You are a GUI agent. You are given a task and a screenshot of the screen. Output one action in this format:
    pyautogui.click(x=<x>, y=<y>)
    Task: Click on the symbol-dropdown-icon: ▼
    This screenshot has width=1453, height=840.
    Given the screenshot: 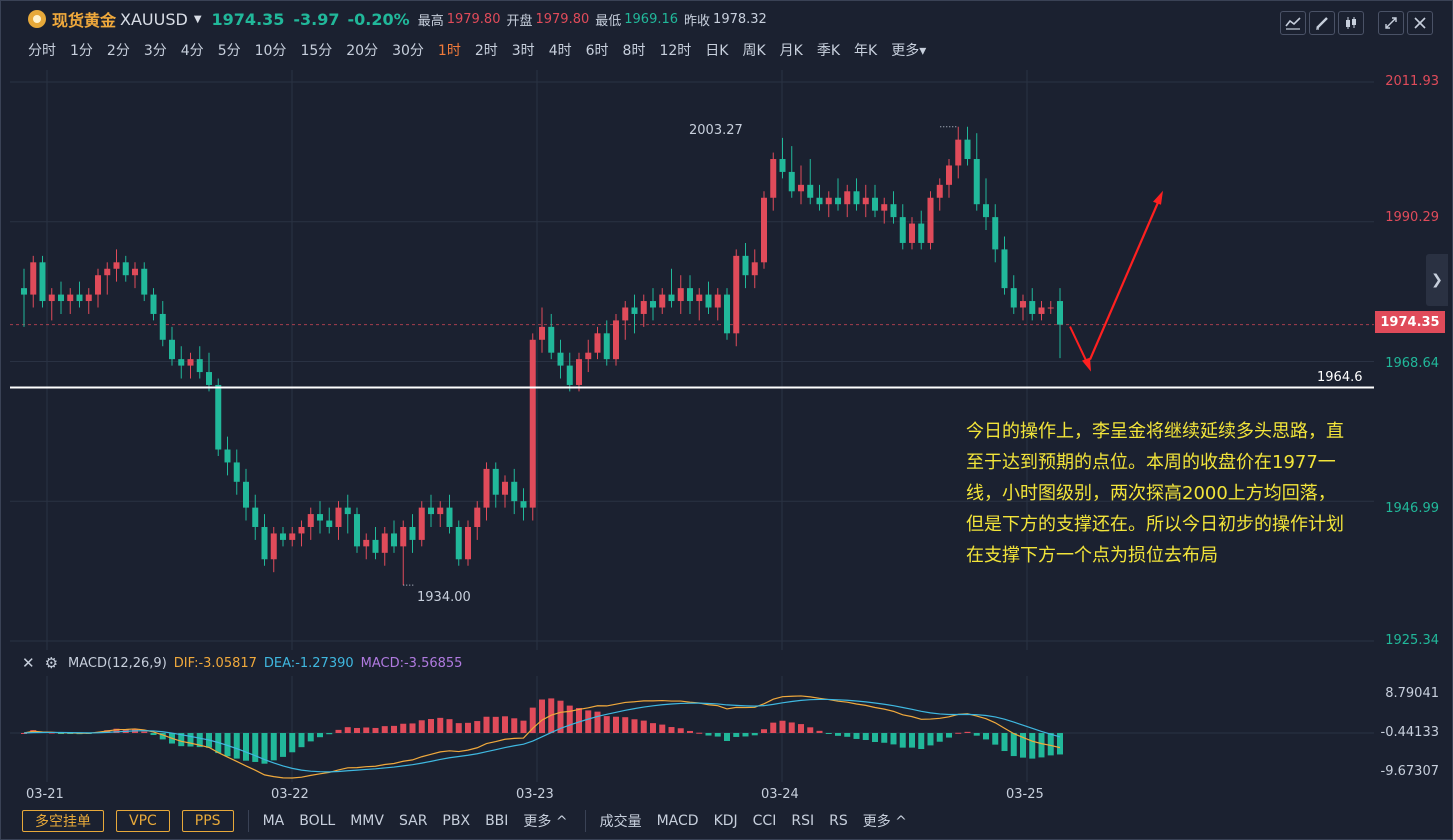 What is the action you would take?
    pyautogui.click(x=197, y=19)
    